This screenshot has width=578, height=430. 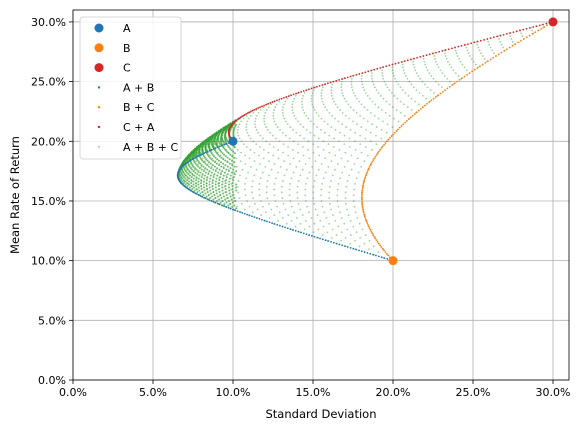 What do you see at coordinates (15, 195) in the screenshot?
I see `y-axis-label: Mean Rate of Return` at bounding box center [15, 195].